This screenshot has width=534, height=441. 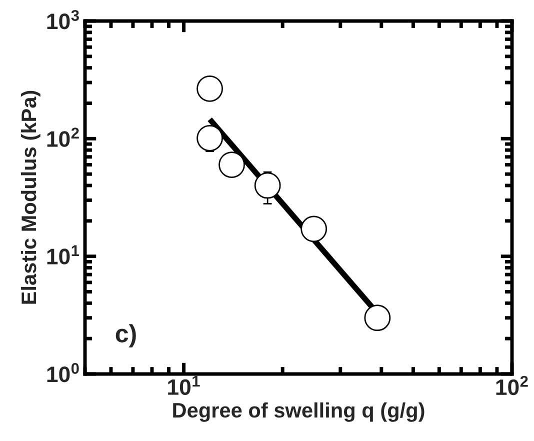 I want to click on y-axis-title: Elastic Modulus (kPa), so click(x=30, y=197).